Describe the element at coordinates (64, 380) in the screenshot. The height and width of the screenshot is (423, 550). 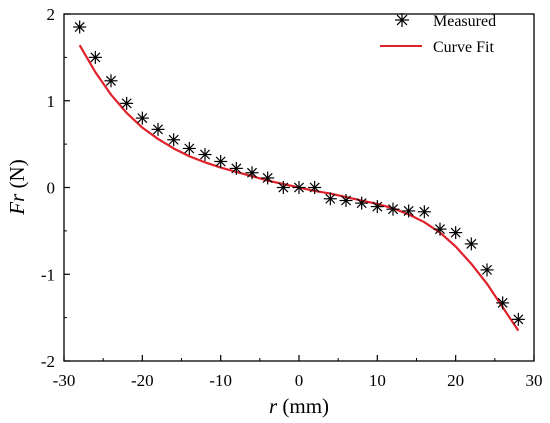
I see `x-tick-label: -30` at that location.